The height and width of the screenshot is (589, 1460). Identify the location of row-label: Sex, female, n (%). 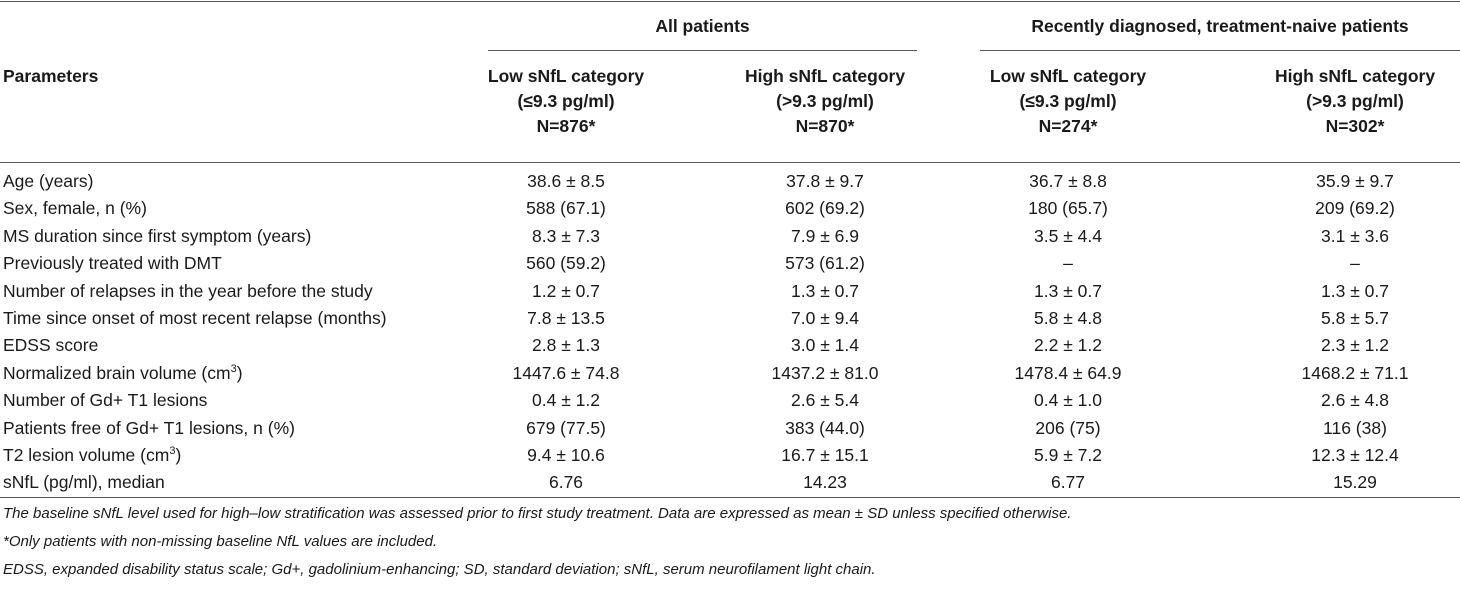
(75, 208).